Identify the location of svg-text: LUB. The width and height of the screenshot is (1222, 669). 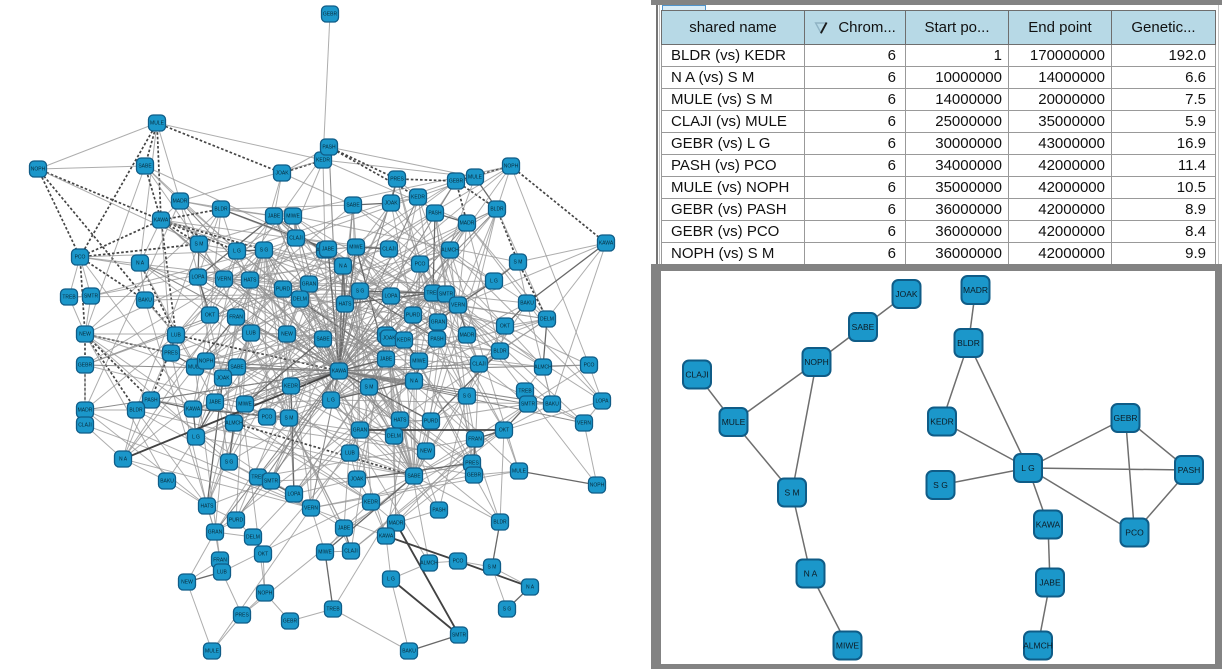
(176, 336).